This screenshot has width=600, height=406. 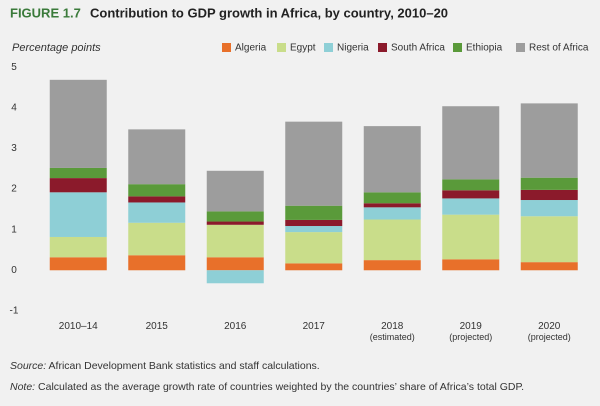 I want to click on source-label: Source:, so click(x=28, y=366).